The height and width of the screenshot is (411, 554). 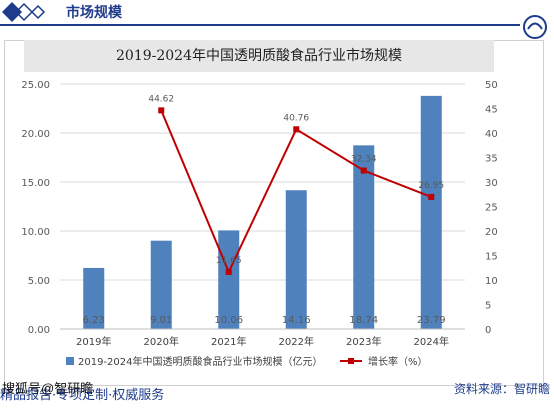 I want to click on x-tick-label: 2022年, so click(x=296, y=341).